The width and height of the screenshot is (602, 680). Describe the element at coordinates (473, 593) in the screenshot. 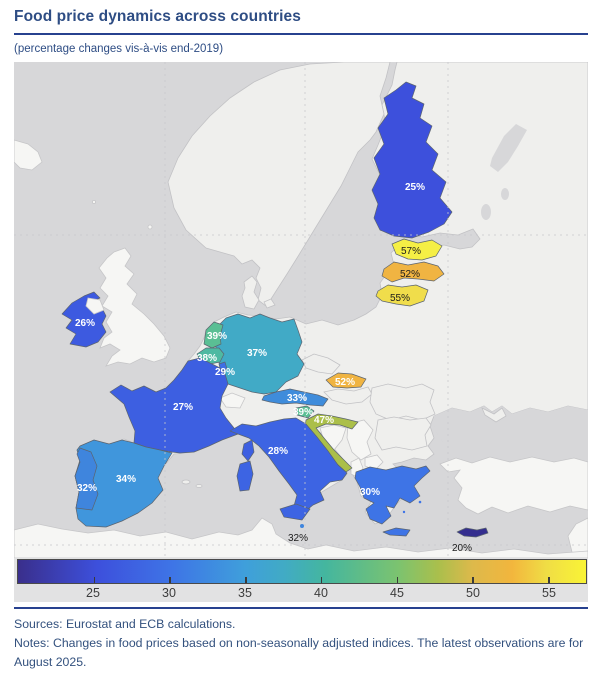

I see `colorbar-tick-label: 50` at that location.